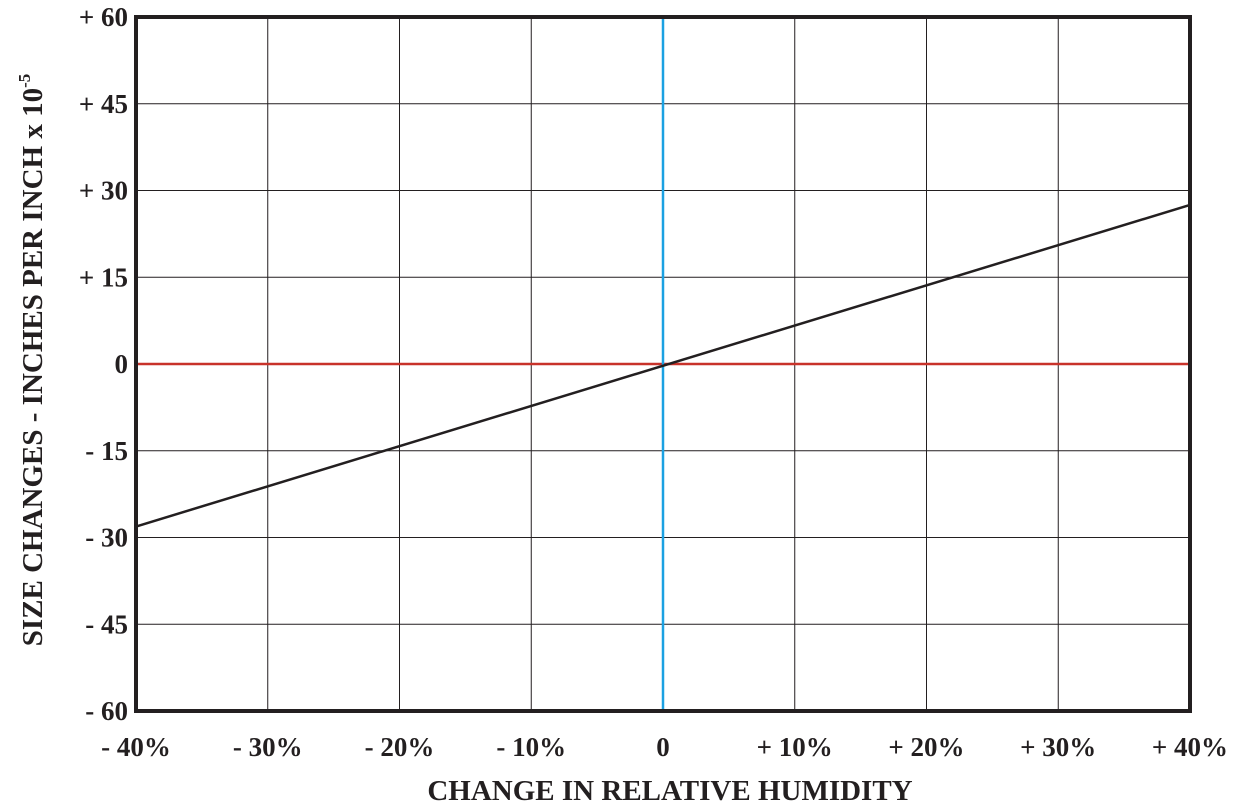 Image resolution: width=1251 pixels, height=812 pixels. I want to click on y-tick-label: + 30, so click(103, 191).